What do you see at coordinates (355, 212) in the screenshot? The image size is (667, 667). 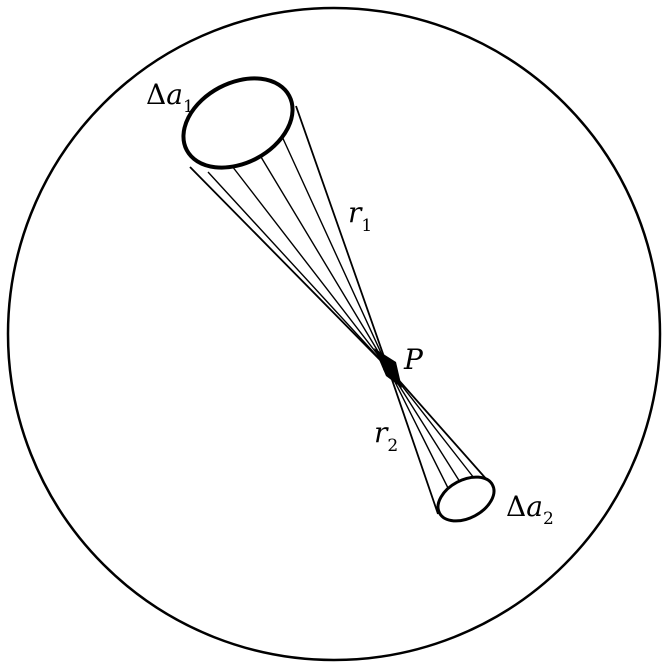 I see `distance-1-var: r` at bounding box center [355, 212].